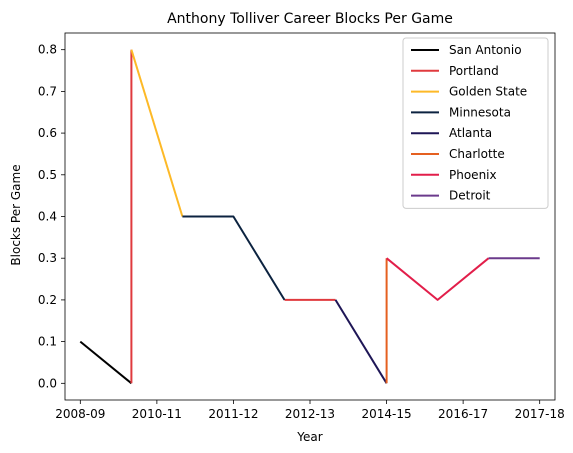 This screenshot has width=573, height=453. Describe the element at coordinates (157, 414) in the screenshot. I see `x-tick-label: 2010-11` at that location.